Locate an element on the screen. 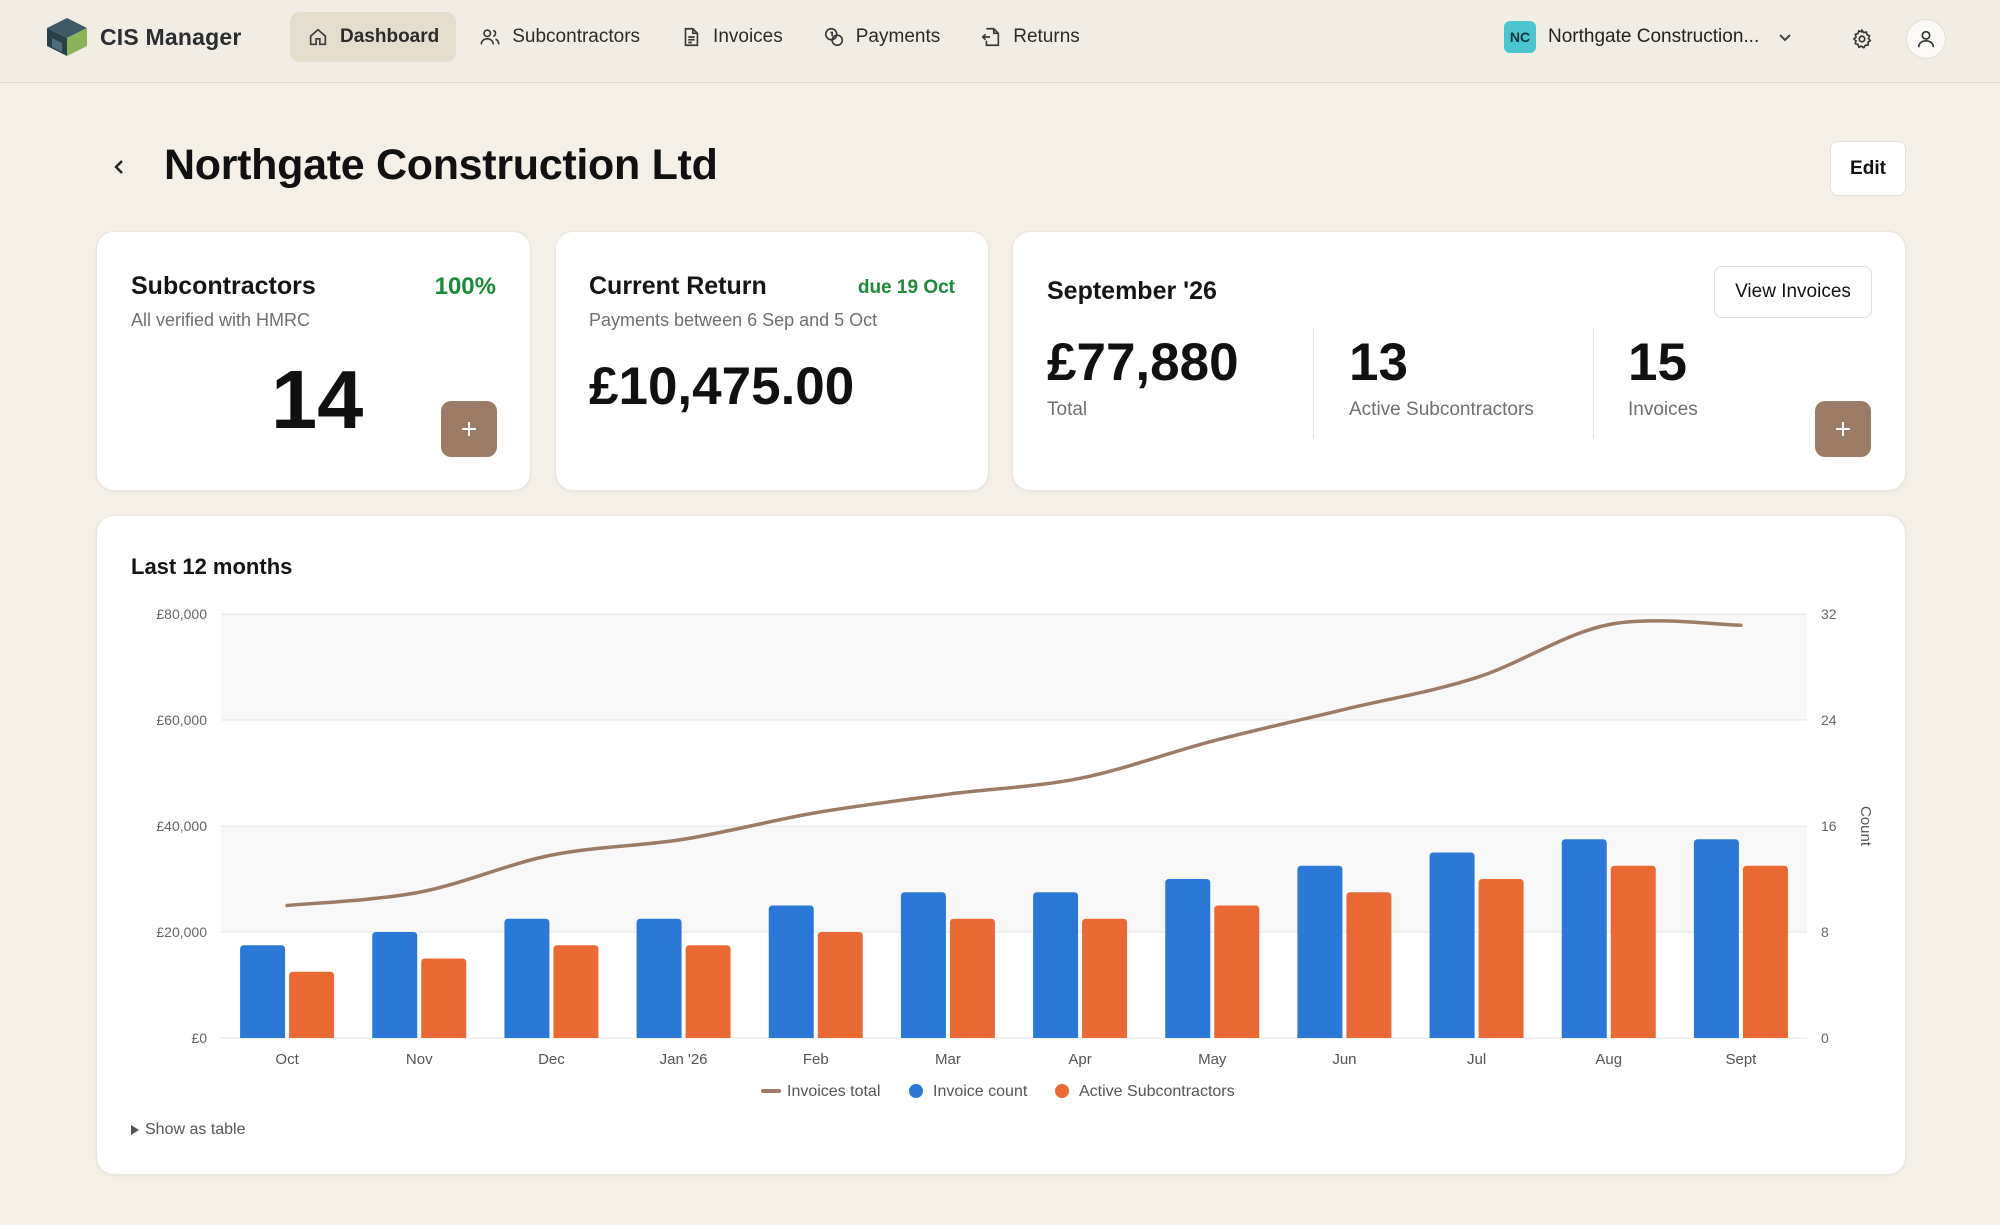  subcontractors-card-title: Subcontractors is located at coordinates (223, 286).